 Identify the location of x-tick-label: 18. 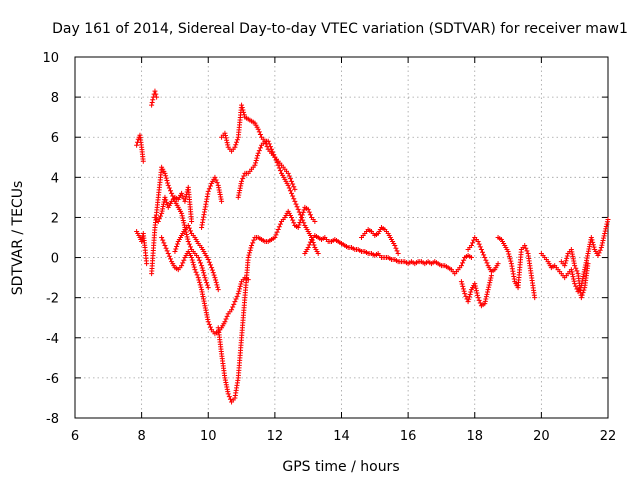
(474, 436).